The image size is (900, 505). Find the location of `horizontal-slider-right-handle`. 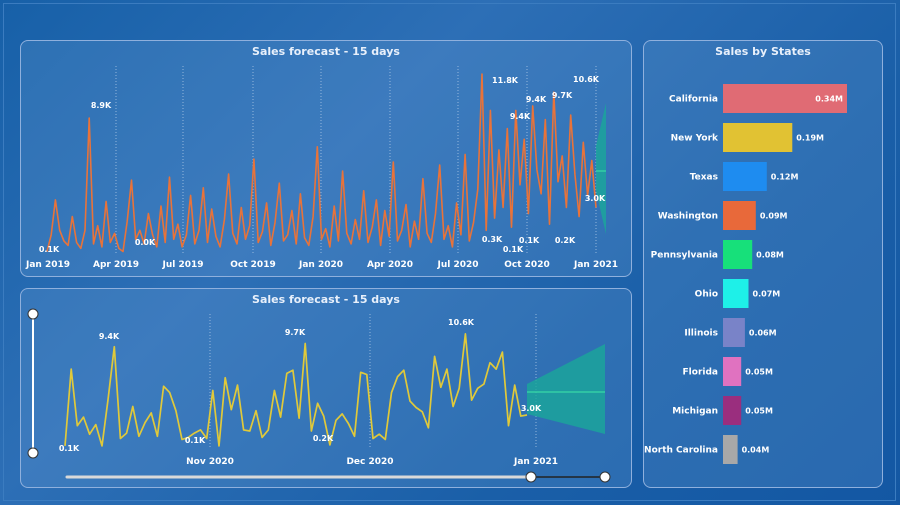

horizontal-slider-right-handle is located at coordinates (605, 477).